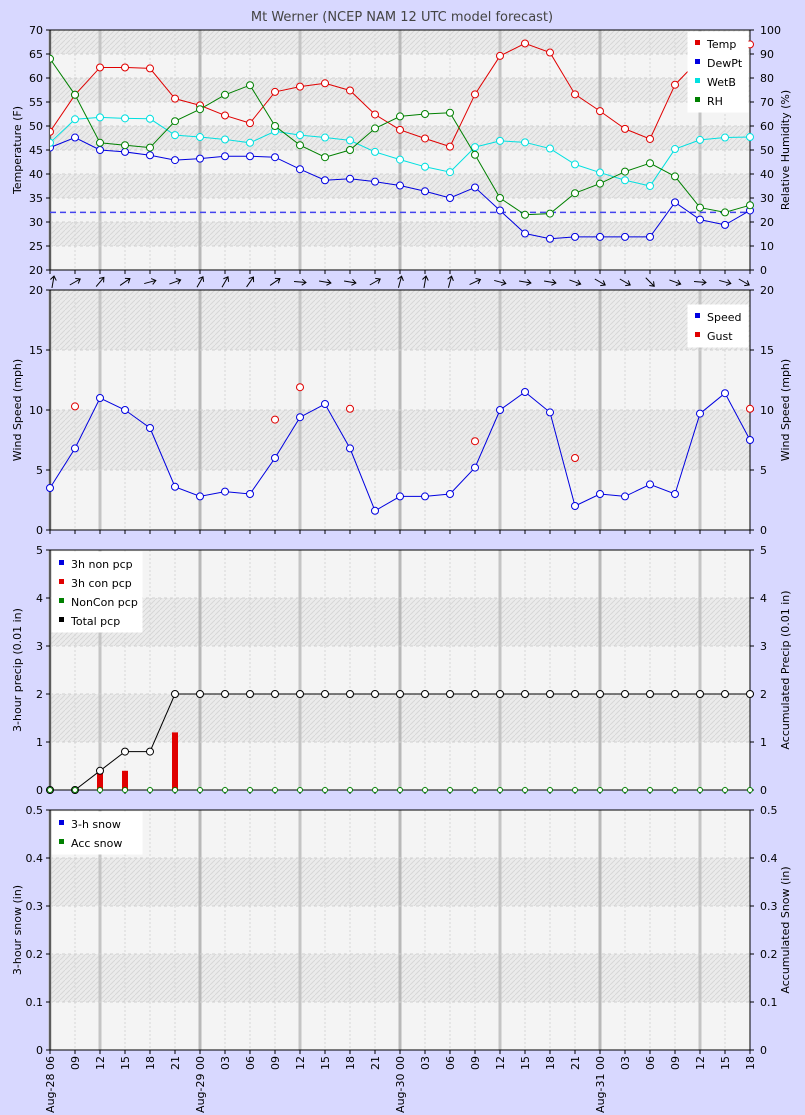 This screenshot has height=1115, width=805. I want to click on legend-label: Speed, so click(724, 317).